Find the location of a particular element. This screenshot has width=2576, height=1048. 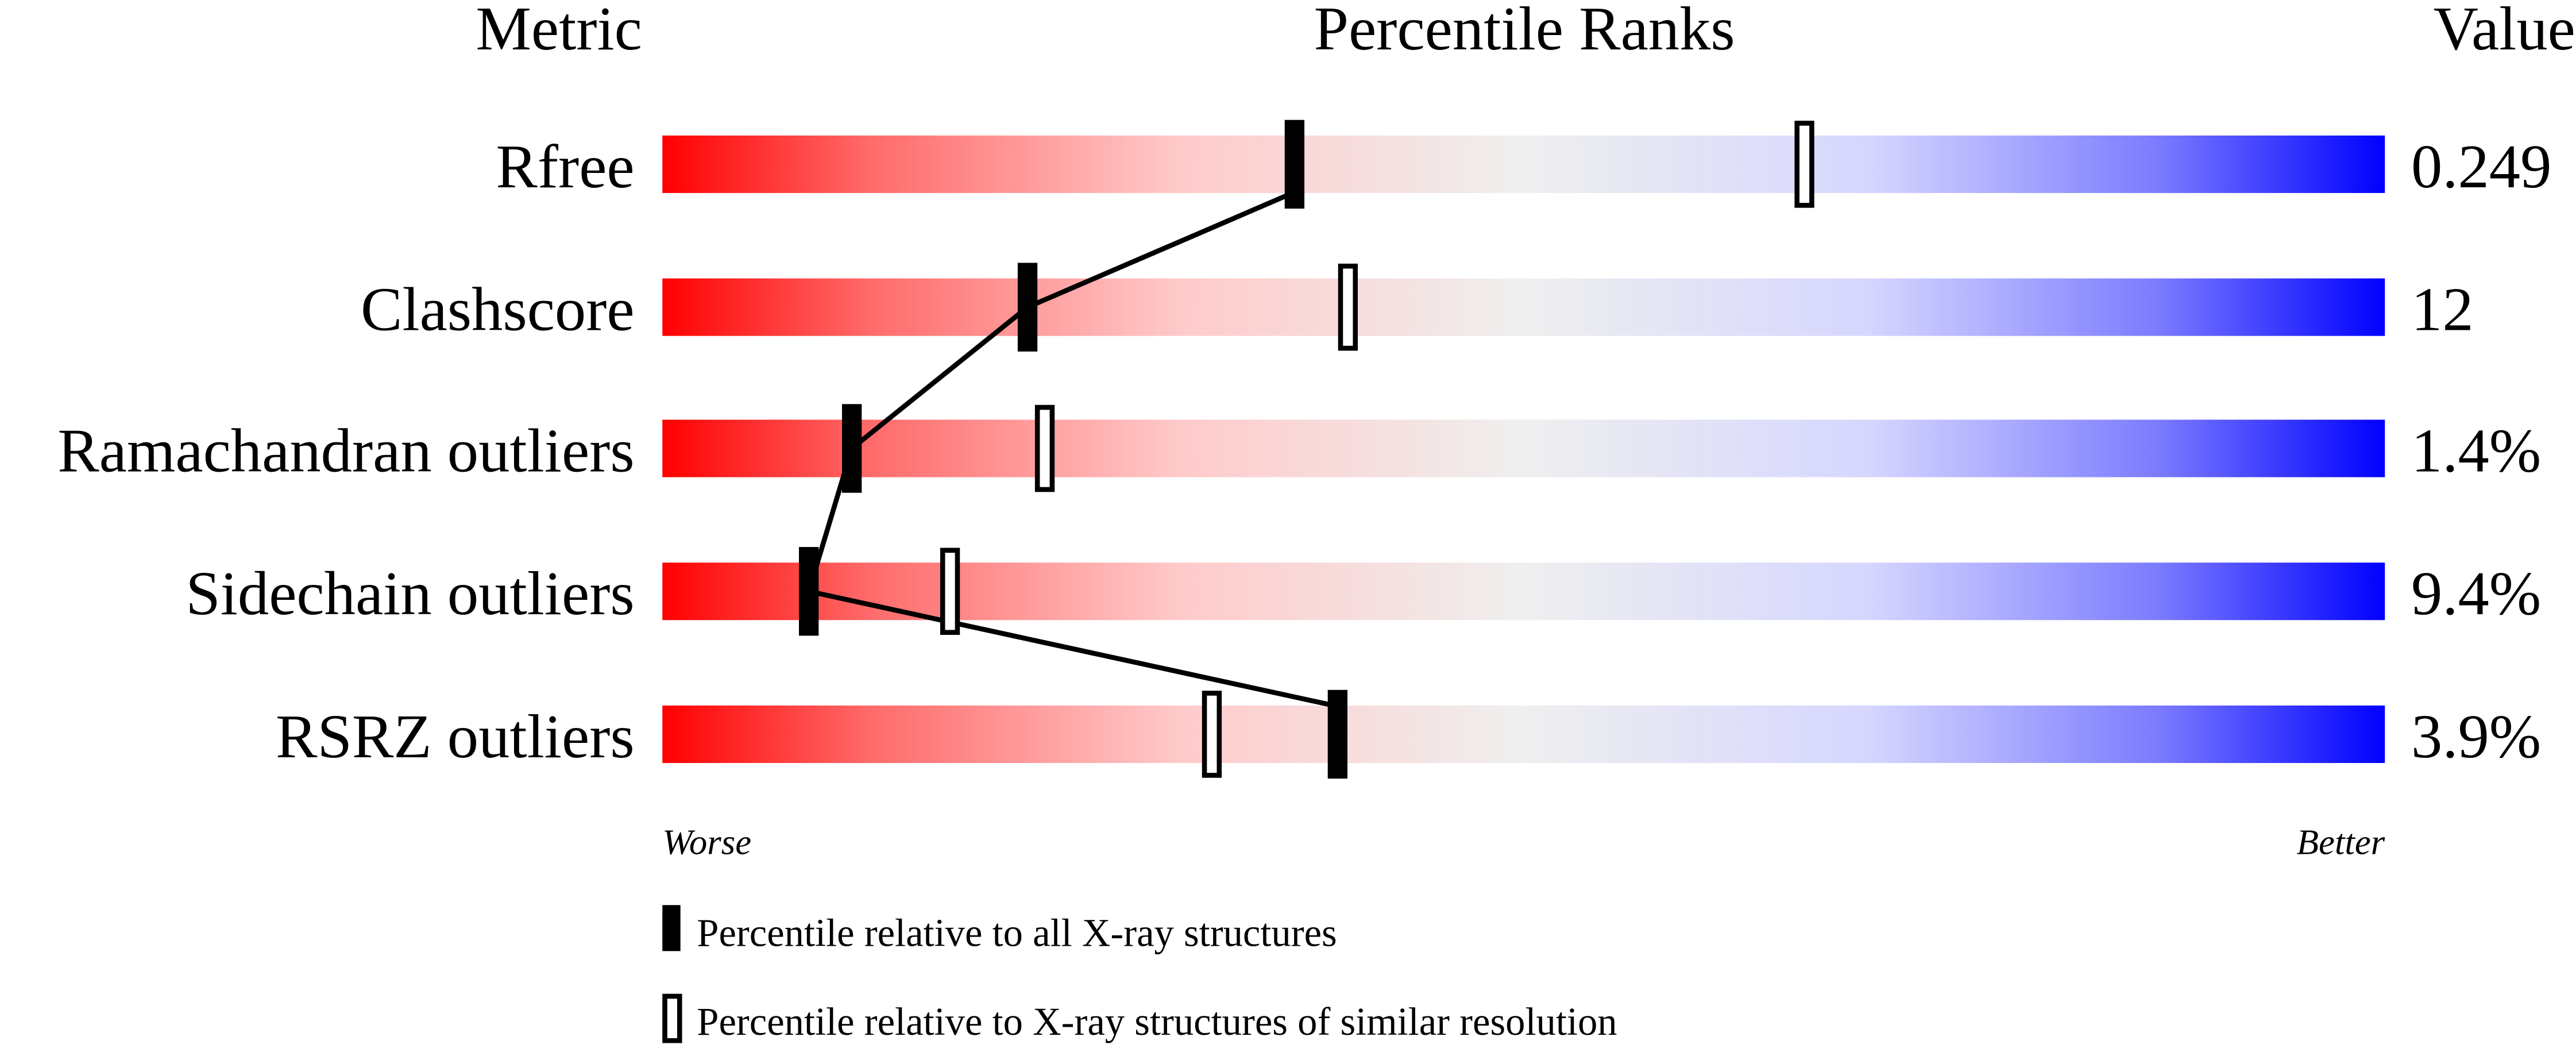

metric-label: Sidechain outliers is located at coordinates (410, 593).